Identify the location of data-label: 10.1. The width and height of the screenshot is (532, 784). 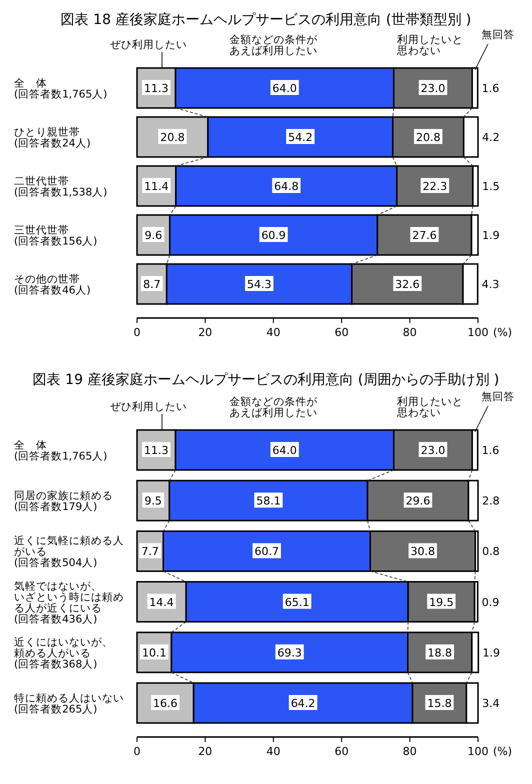
(154, 653).